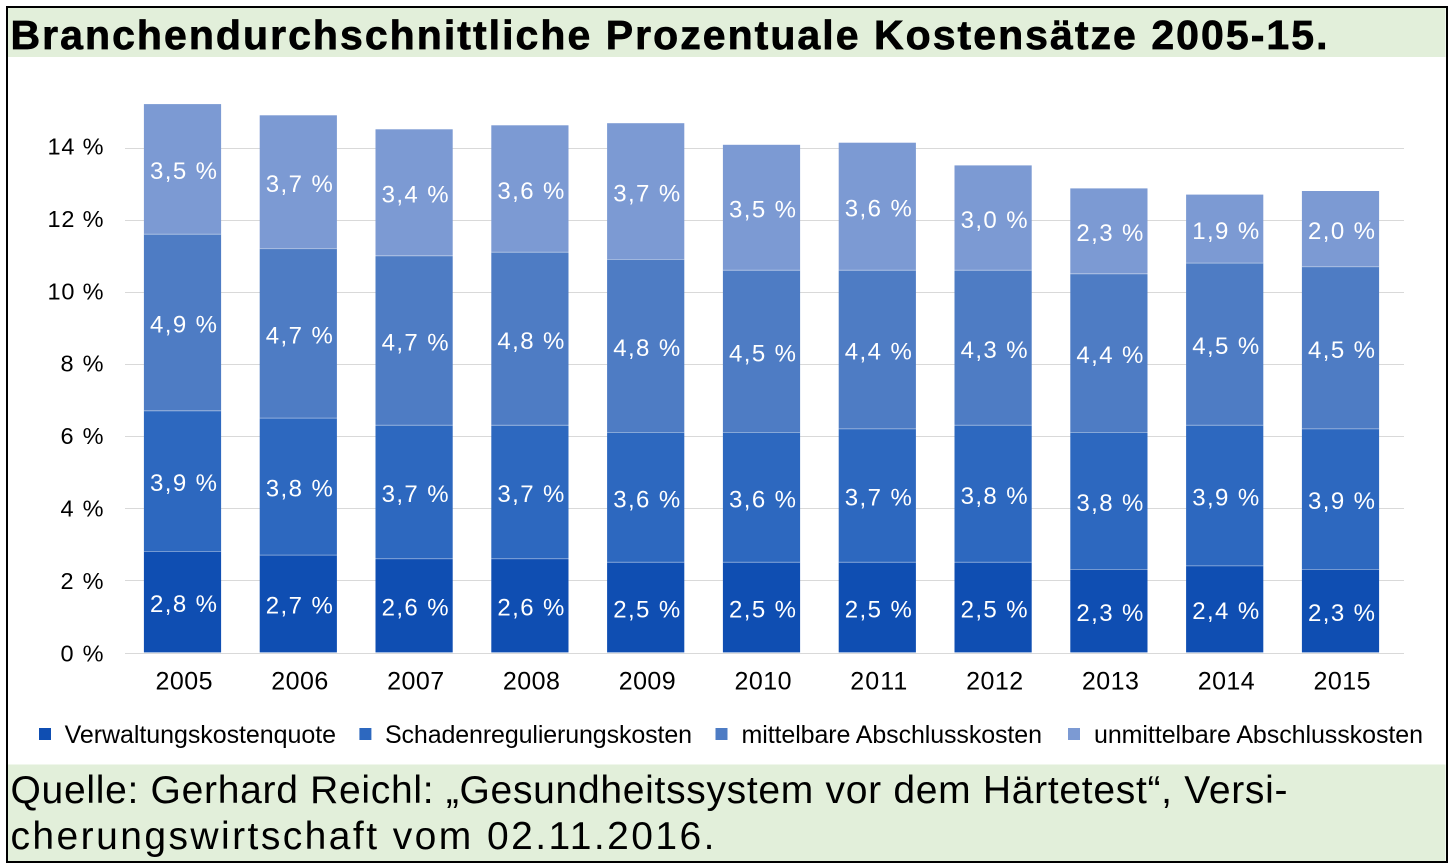 The height and width of the screenshot is (868, 1453). Describe the element at coordinates (994, 220) in the screenshot. I see `svg-text: 3,0 %` at that location.